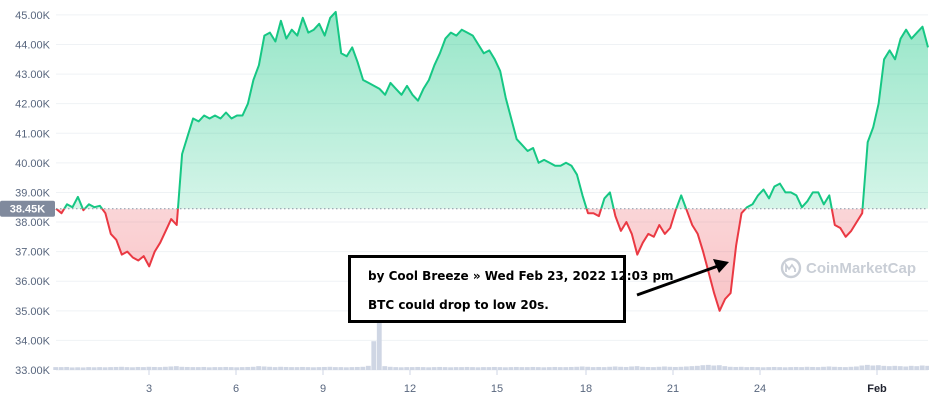 This screenshot has height=400, width=929. I want to click on y-tick-label: 44.00K, so click(33, 45).